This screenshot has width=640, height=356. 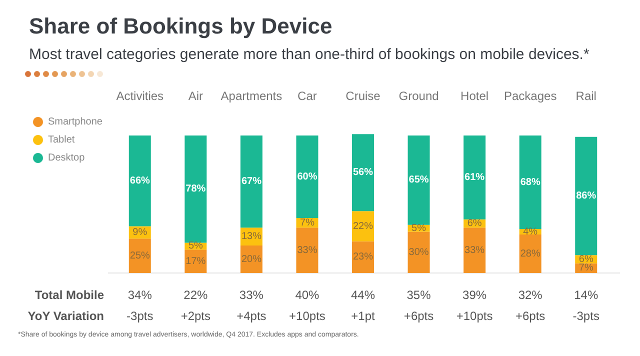 I want to click on x-tick-label: Car, so click(x=307, y=96).